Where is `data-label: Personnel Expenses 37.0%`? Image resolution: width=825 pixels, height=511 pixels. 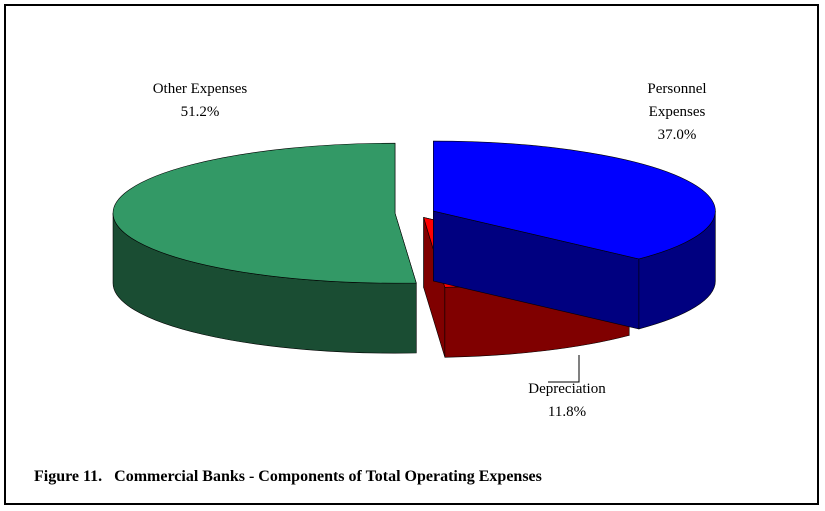 data-label: Personnel Expenses 37.0% is located at coordinates (677, 112).